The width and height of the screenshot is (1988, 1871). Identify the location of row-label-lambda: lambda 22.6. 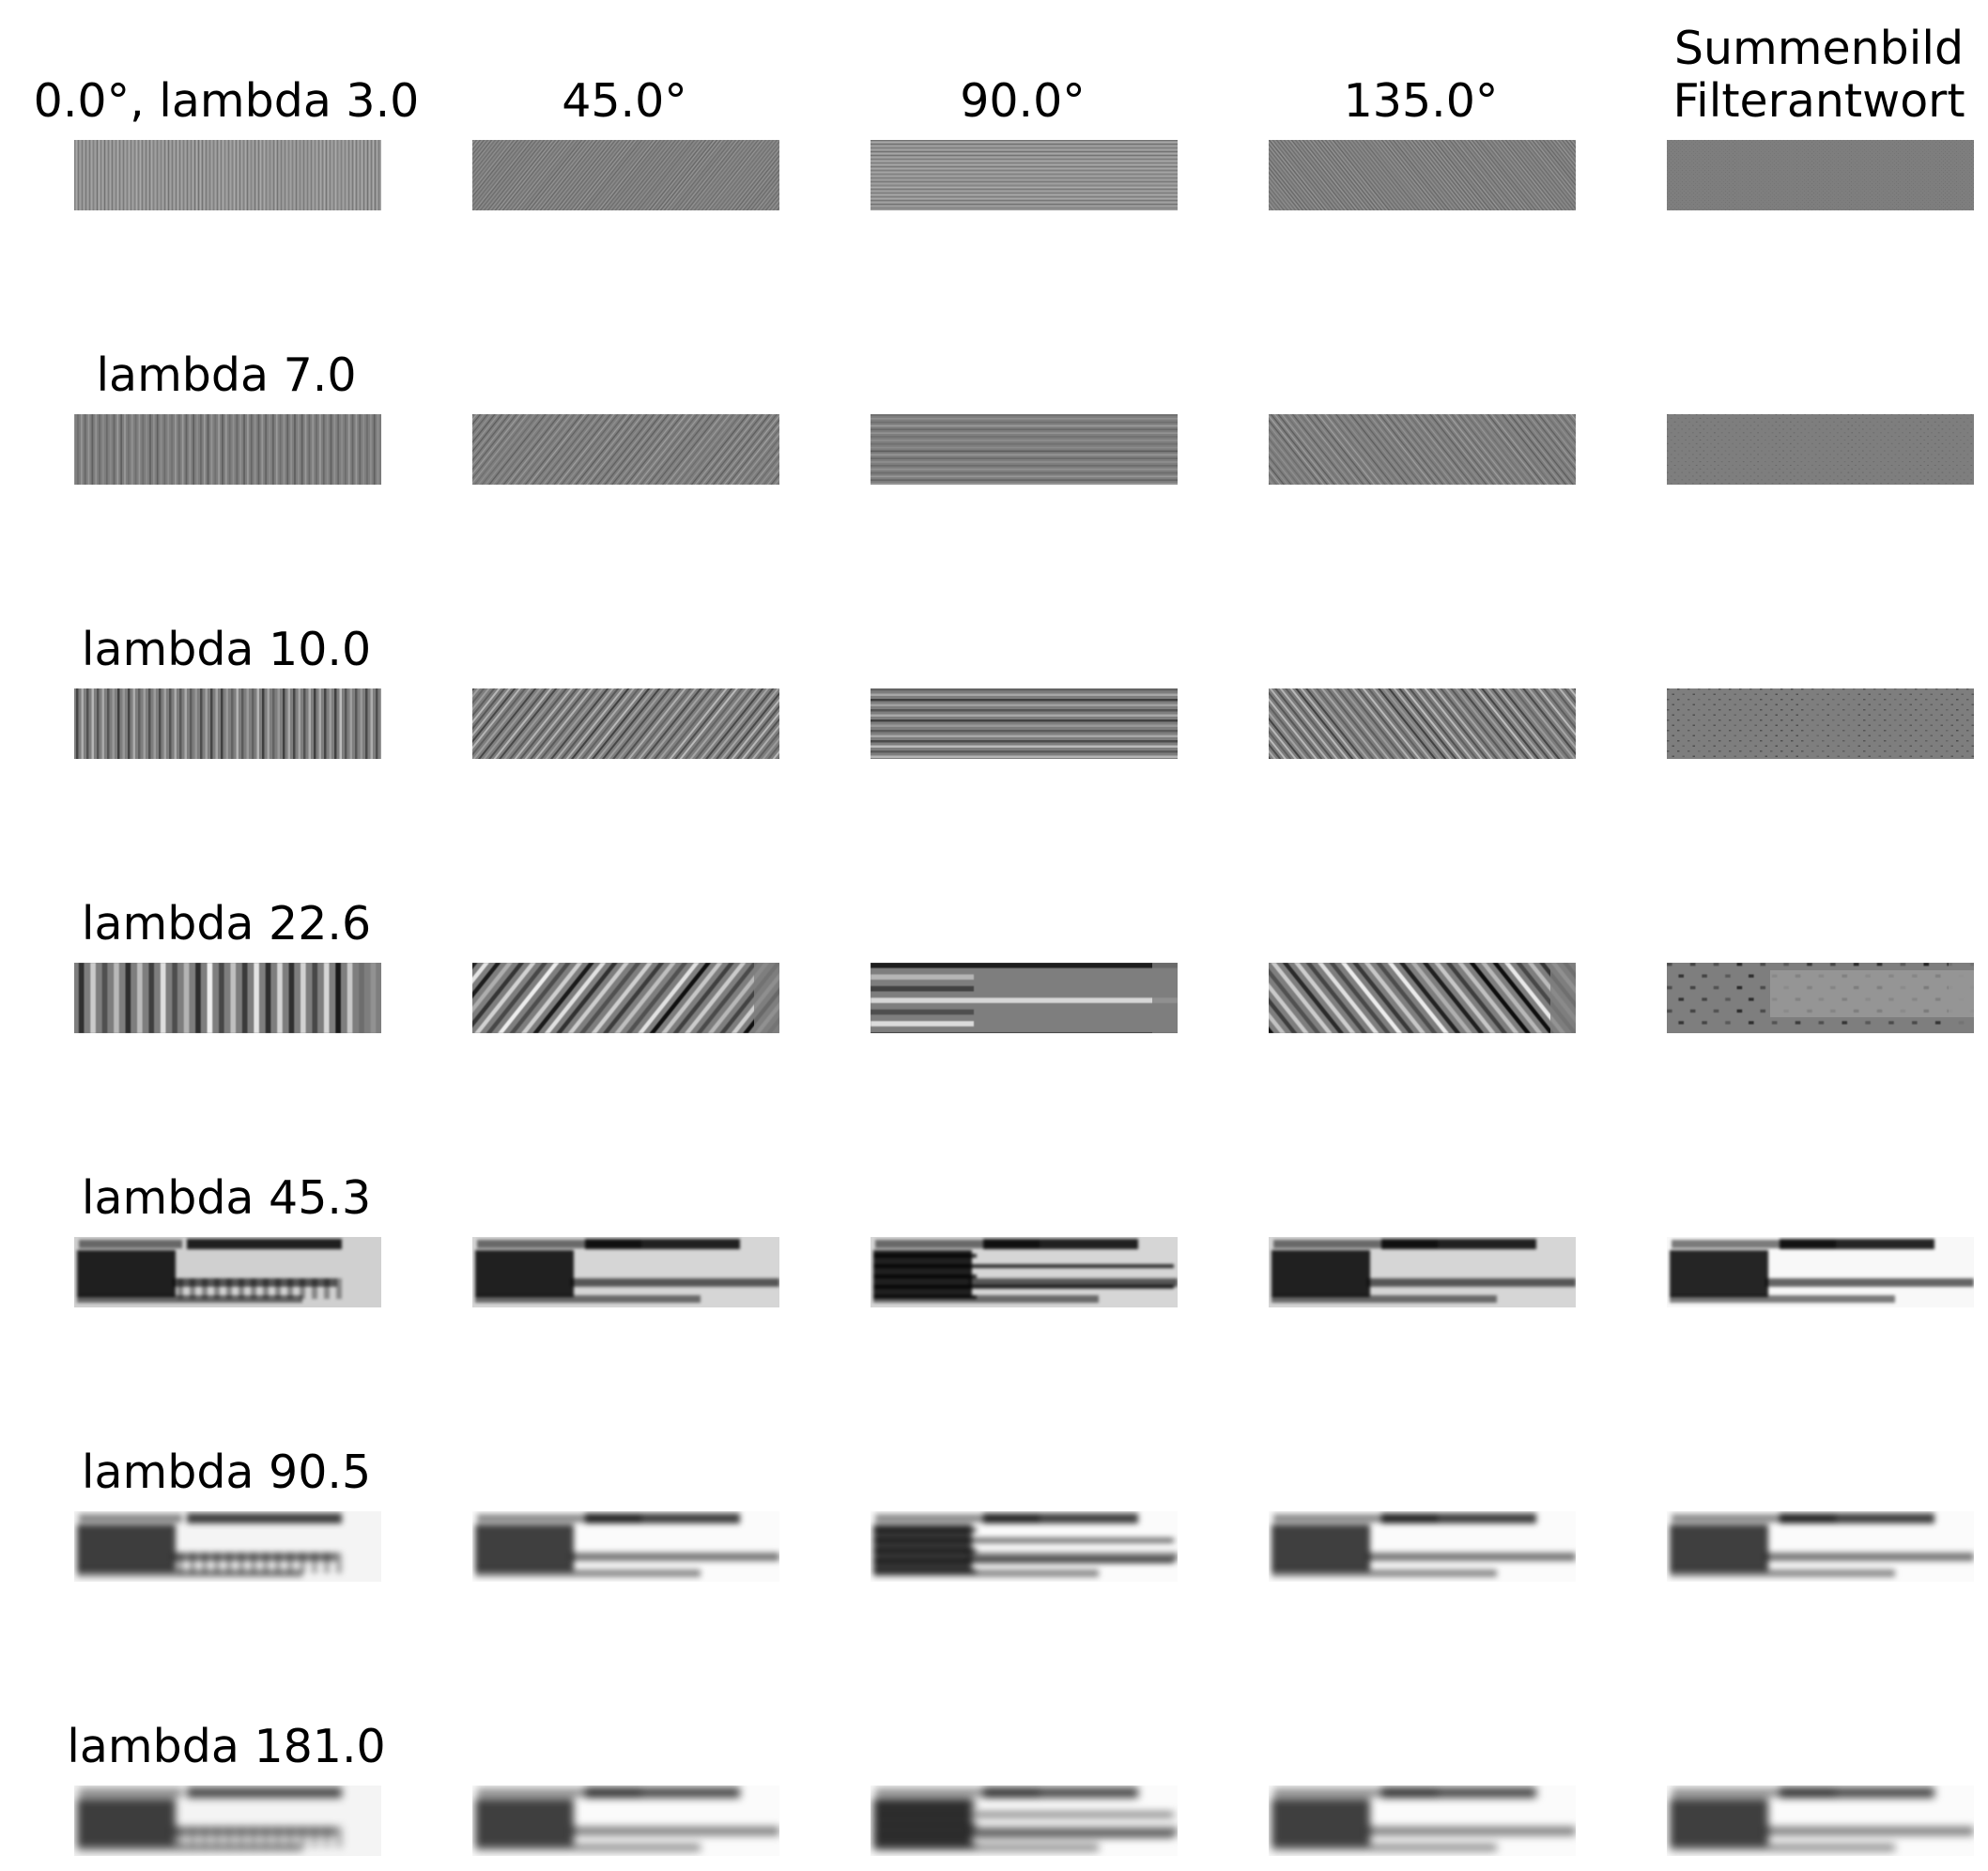
(226, 924).